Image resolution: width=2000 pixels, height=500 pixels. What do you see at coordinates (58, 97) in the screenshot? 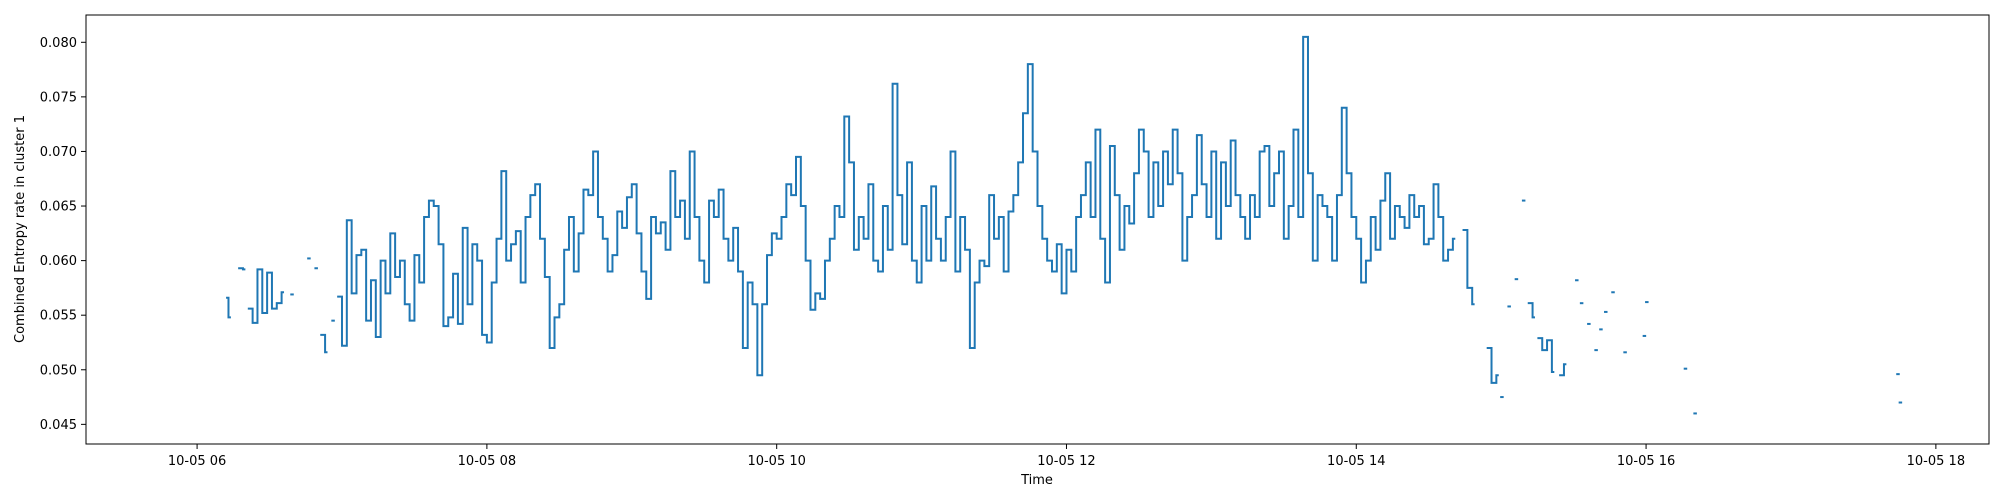
I see `y-tick-label: 0.075` at bounding box center [58, 97].